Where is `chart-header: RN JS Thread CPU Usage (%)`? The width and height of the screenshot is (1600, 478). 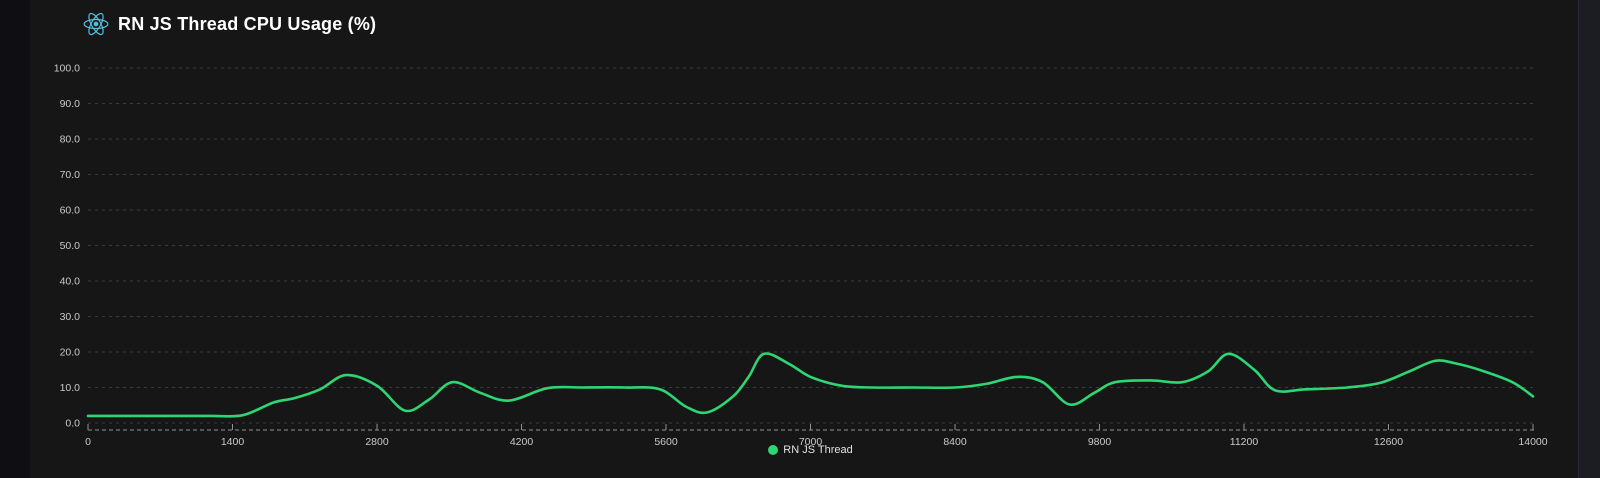 chart-header: RN JS Thread CPU Usage (%) is located at coordinates (229, 24).